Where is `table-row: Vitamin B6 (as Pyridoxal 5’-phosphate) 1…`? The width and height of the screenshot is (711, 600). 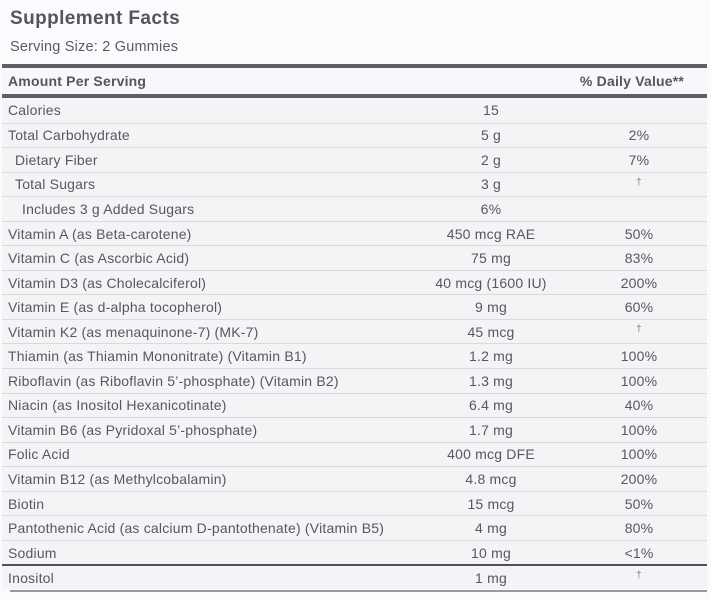
table-row: Vitamin B6 (as Pyridoxal 5’-phosphate) 1… is located at coordinates (354, 429).